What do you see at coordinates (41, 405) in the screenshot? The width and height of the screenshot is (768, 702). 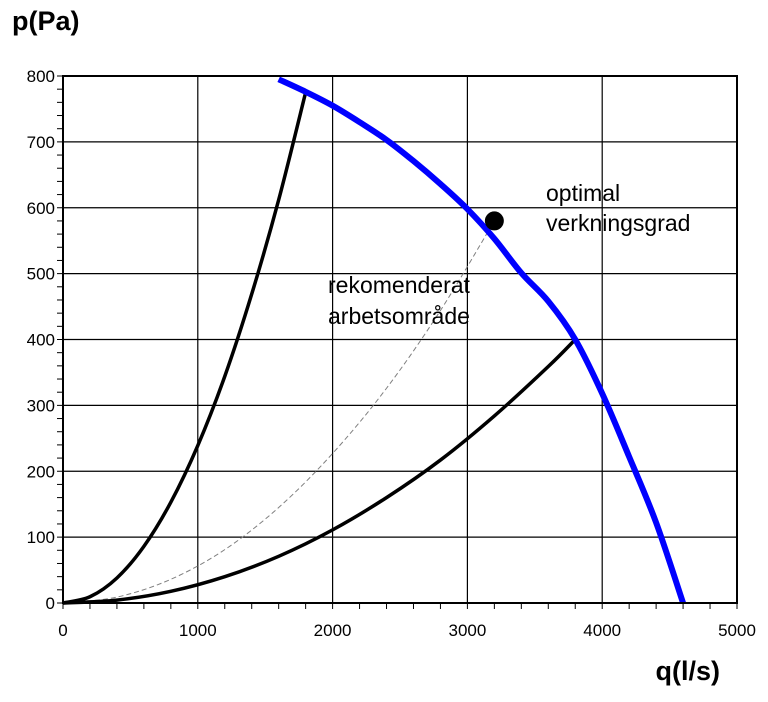 I see `y-tick-label: 300` at bounding box center [41, 405].